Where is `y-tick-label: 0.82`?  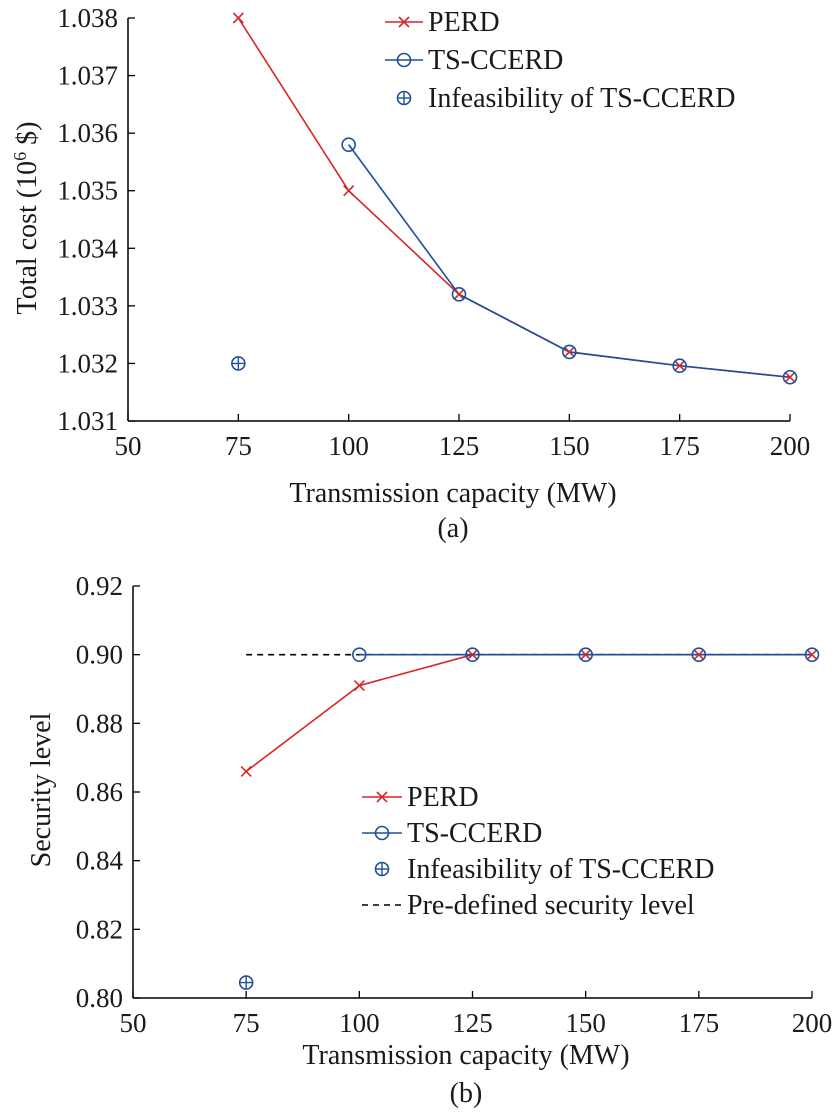
y-tick-label: 0.82 is located at coordinates (99, 929).